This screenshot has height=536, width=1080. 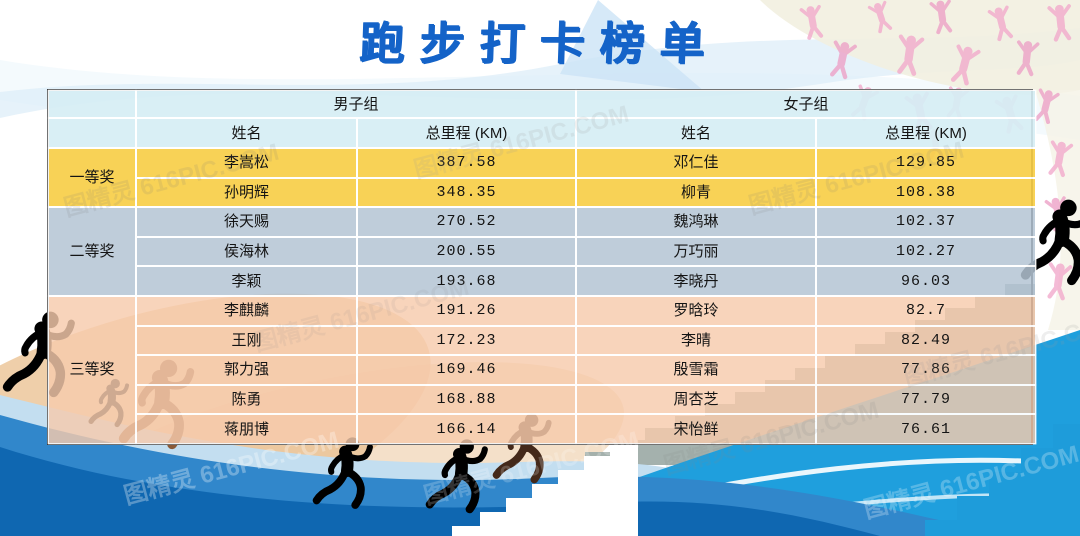 What do you see at coordinates (926, 133) in the screenshot?
I see `column-header-distance-women: 总里程 (KM)` at bounding box center [926, 133].